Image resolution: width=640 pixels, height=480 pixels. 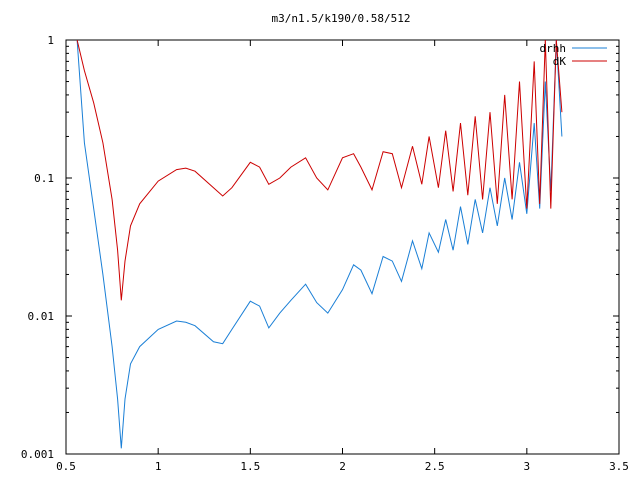 What do you see at coordinates (619, 466) in the screenshot?
I see `x-tick-label: 3.5` at bounding box center [619, 466].